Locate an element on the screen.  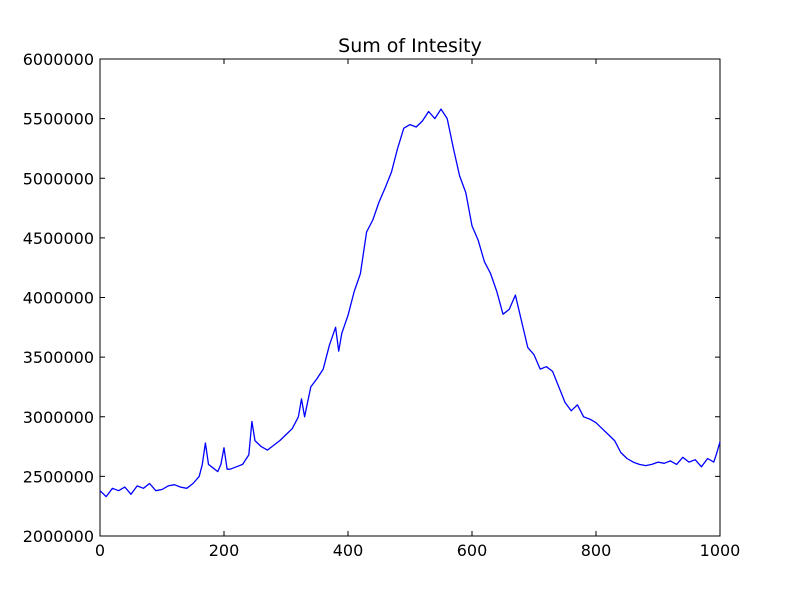
x-tick-label: 200 is located at coordinates (224, 550).